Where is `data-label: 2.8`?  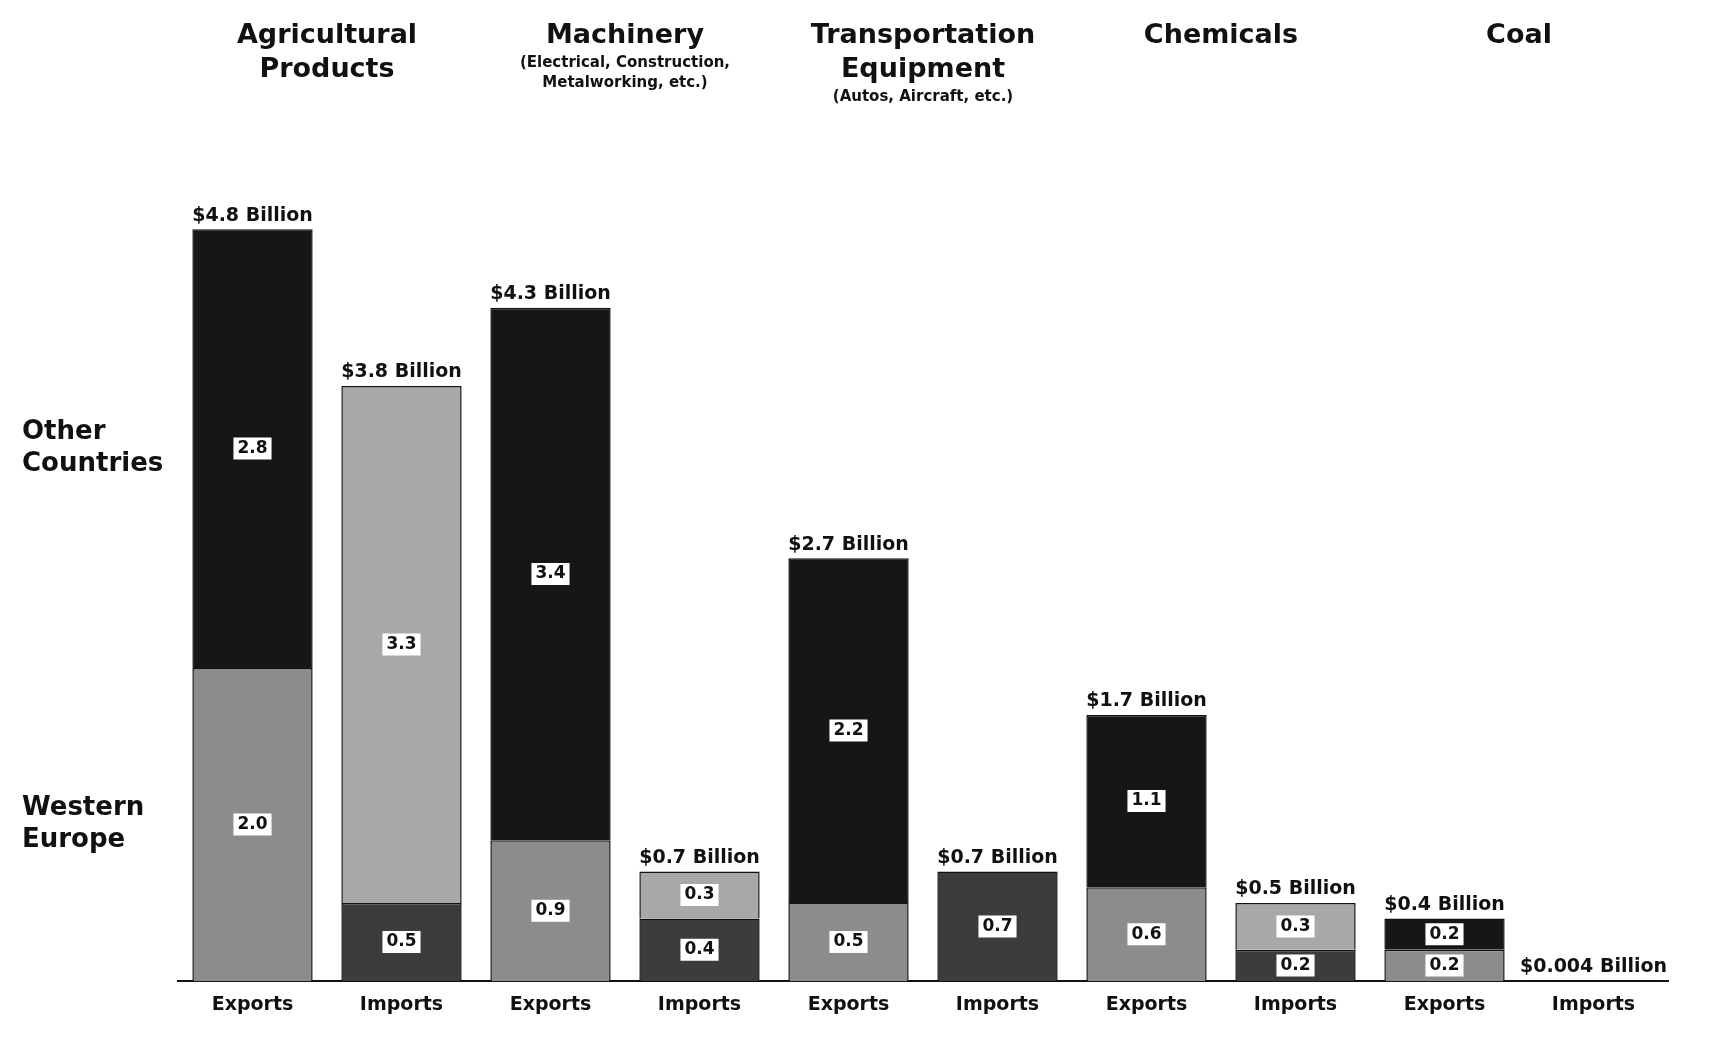 data-label: 2.8 is located at coordinates (252, 447).